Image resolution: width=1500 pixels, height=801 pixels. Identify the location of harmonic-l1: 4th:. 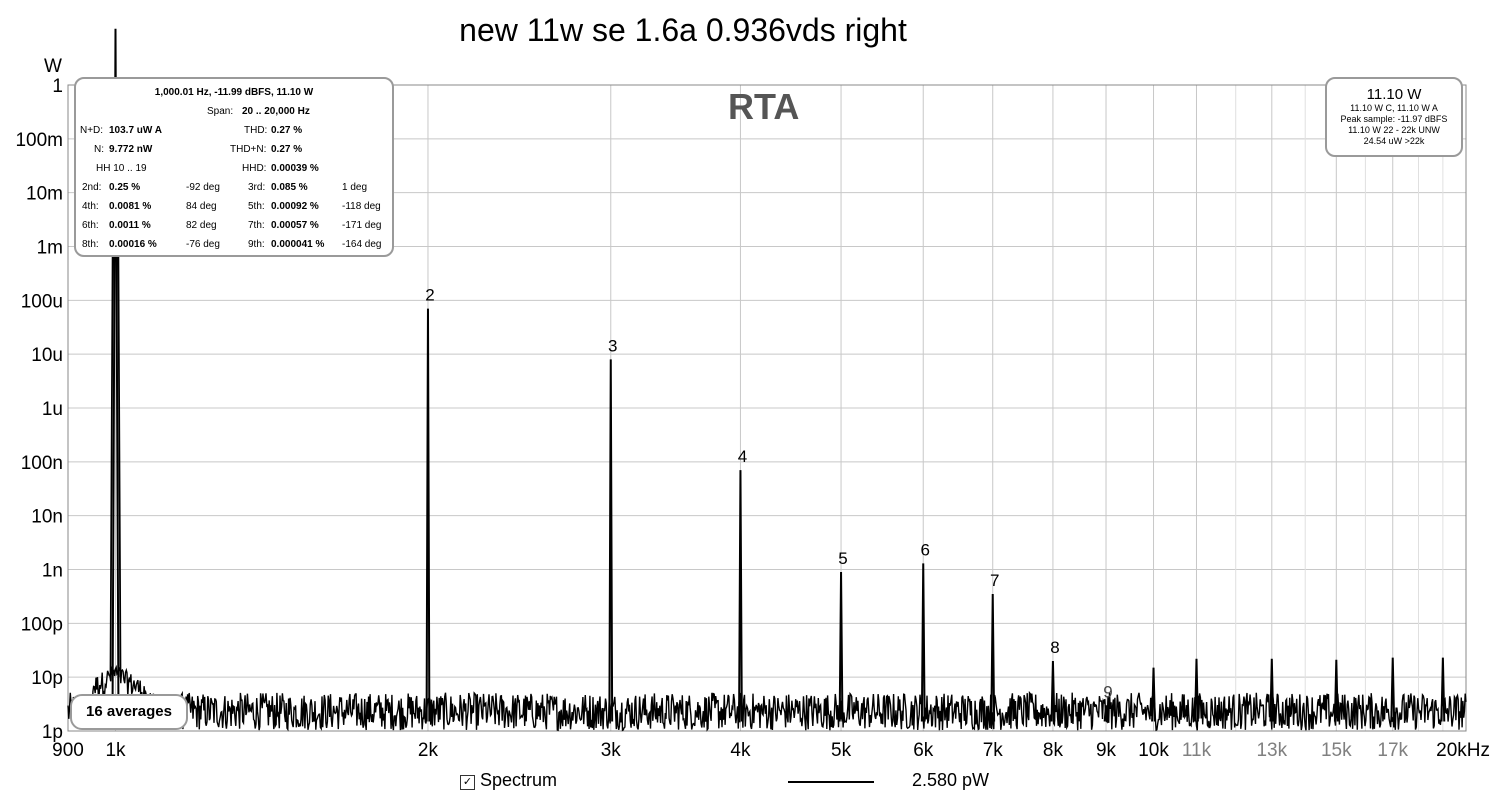
(90, 206).